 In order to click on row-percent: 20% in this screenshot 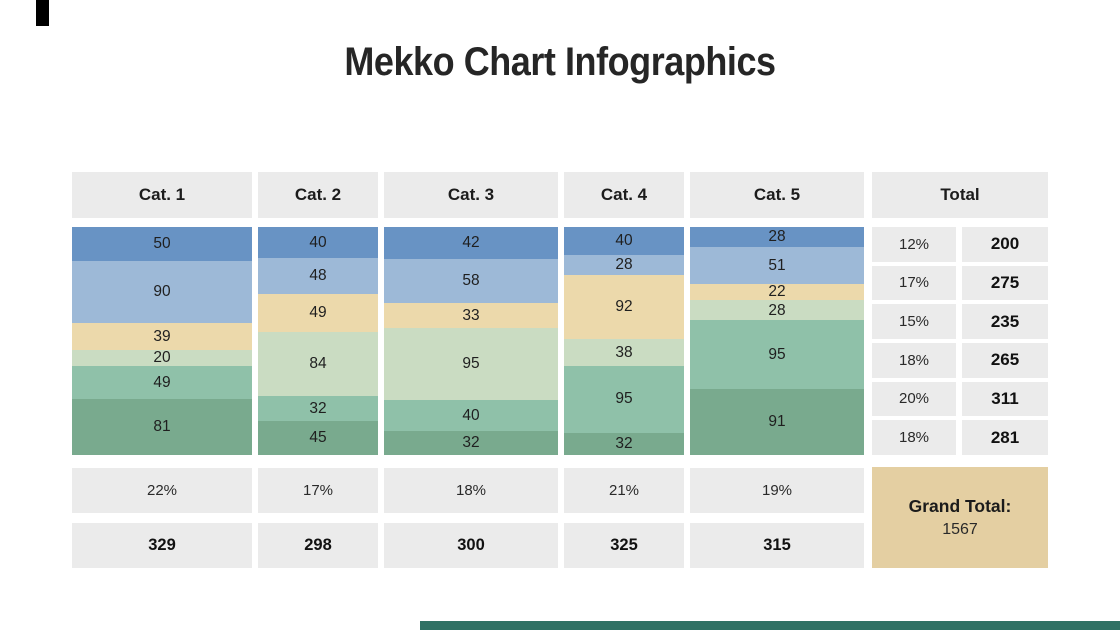, I will do `click(914, 399)`.